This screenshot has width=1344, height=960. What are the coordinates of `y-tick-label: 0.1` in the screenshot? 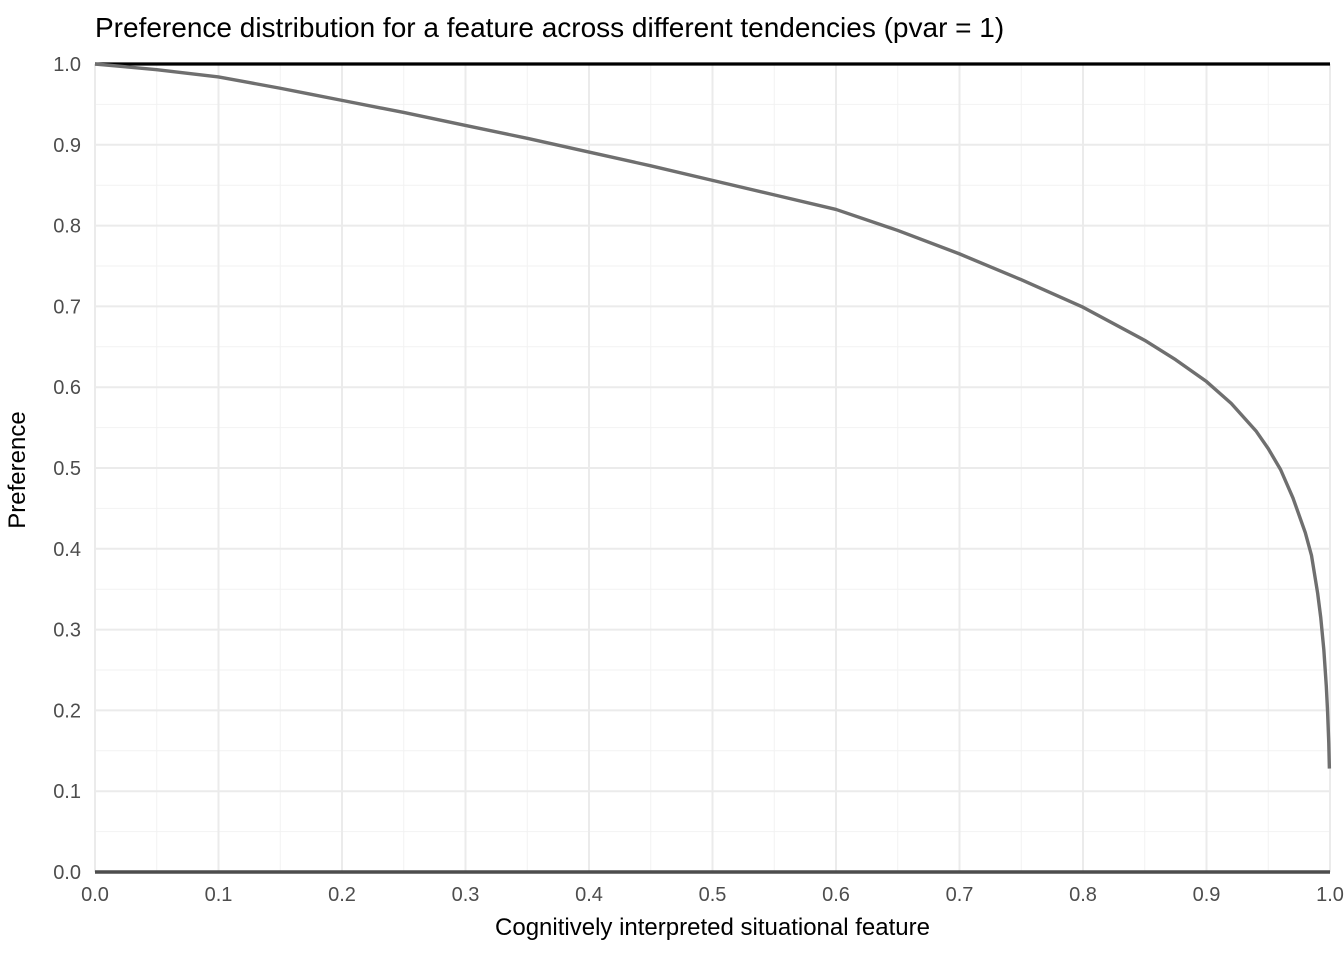 It's located at (67, 792).